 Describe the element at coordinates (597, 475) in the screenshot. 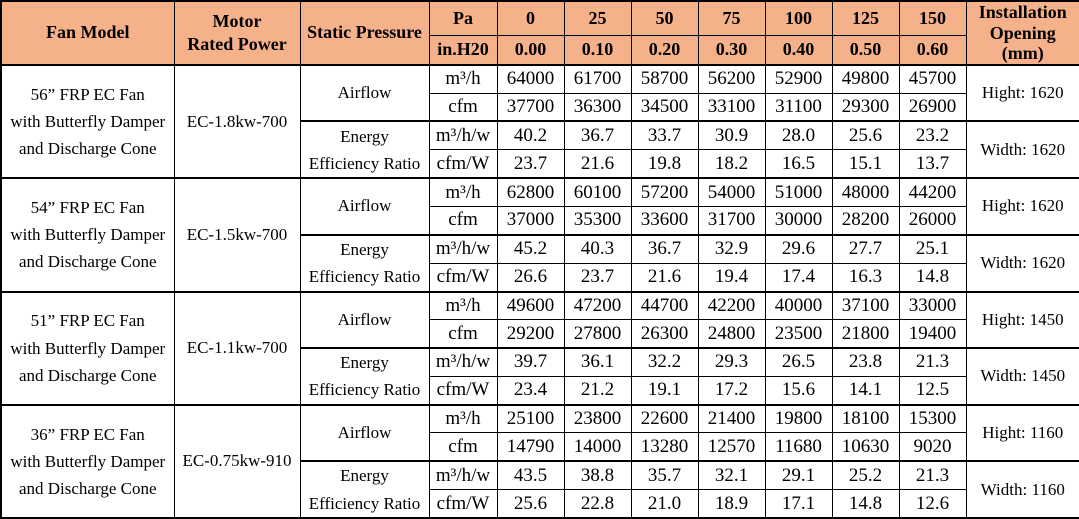

I see `eer-m3hw-value: 38.8` at that location.